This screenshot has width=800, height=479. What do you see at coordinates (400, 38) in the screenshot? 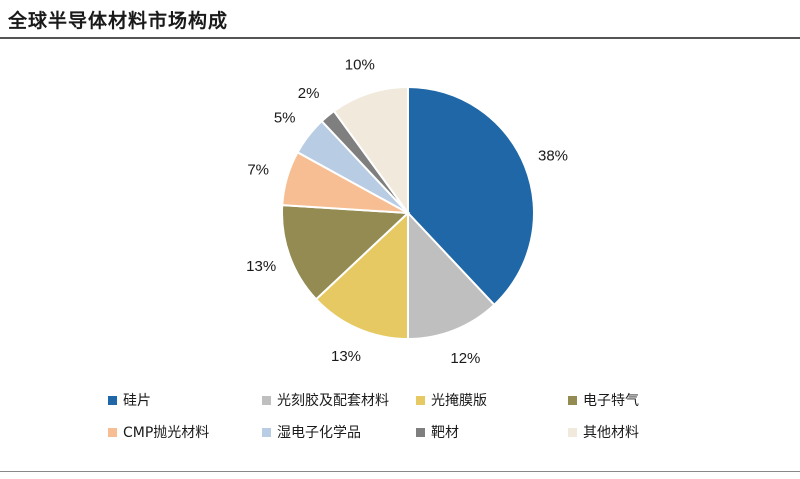
I see `title-divider` at bounding box center [400, 38].